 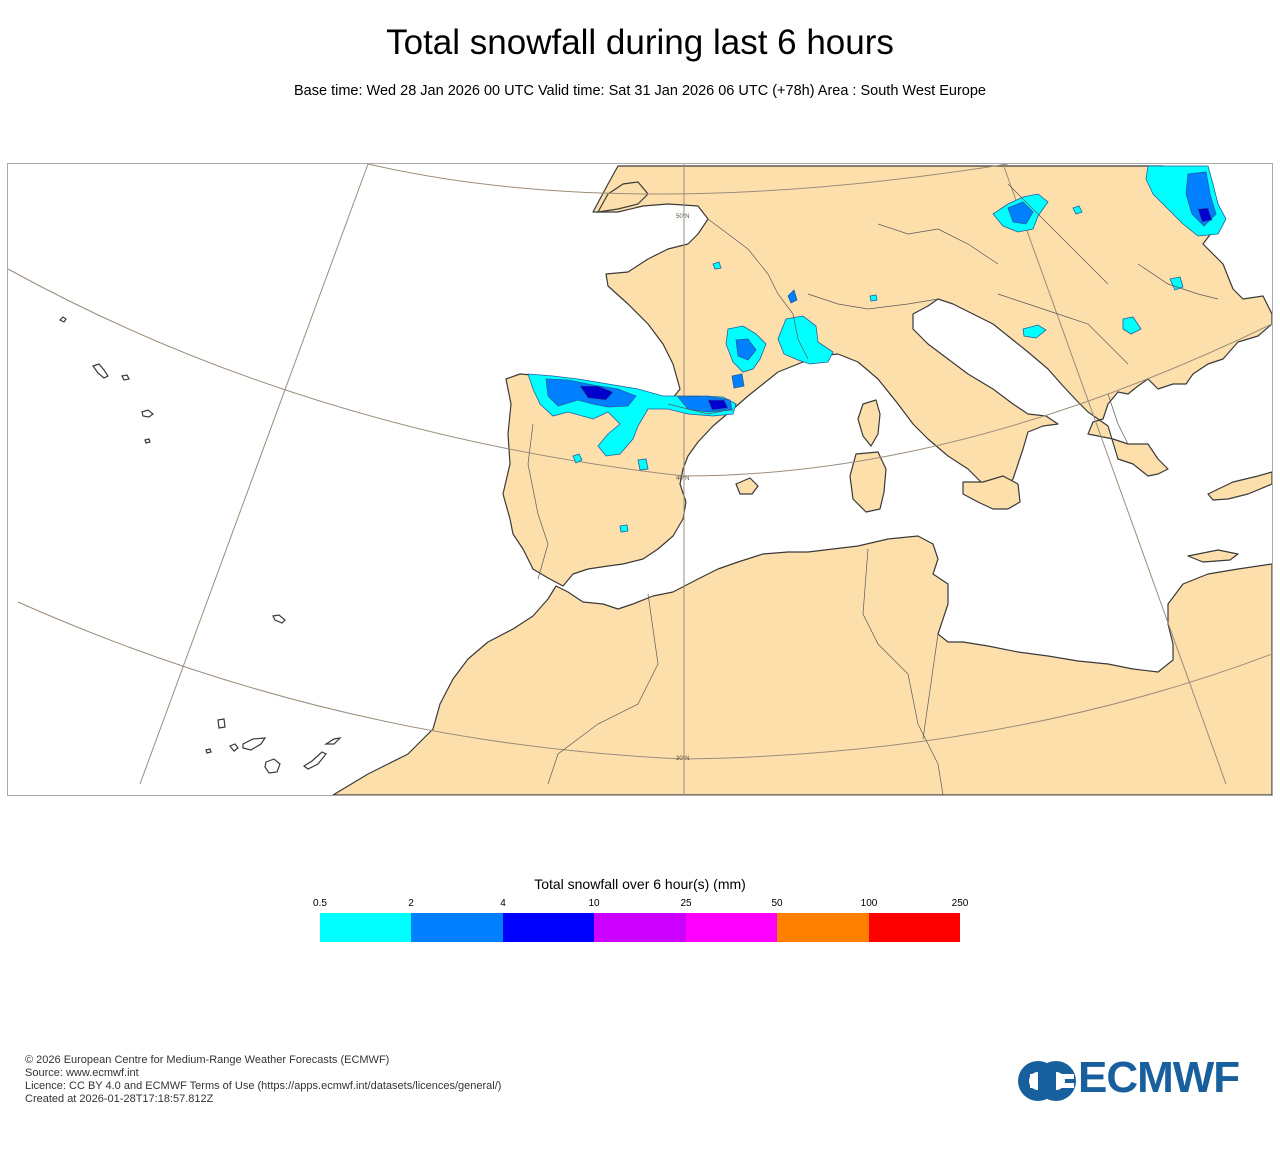 I want to click on sicily, so click(x=991, y=492).